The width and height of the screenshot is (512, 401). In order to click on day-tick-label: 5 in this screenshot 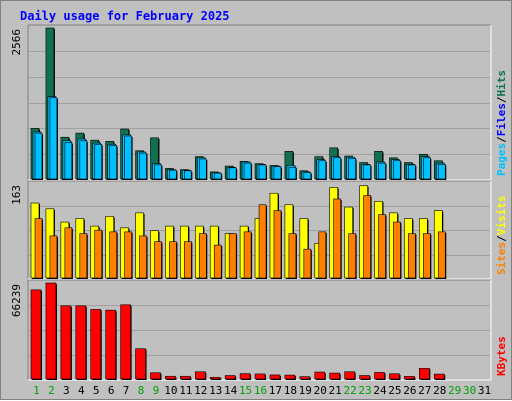, I will do `click(96, 390)`.